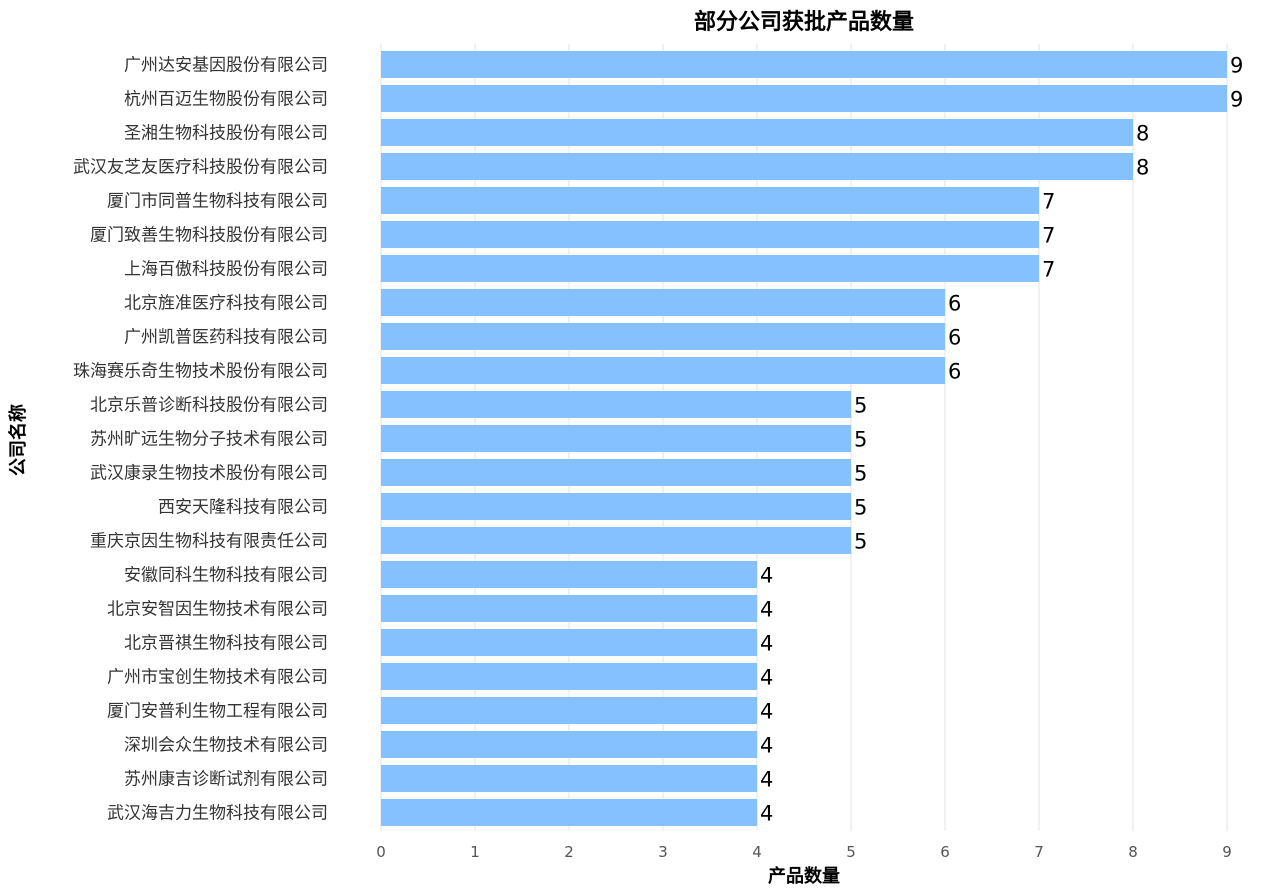 The image size is (1280, 896). What do you see at coordinates (226, 338) in the screenshot?
I see `category-label: 广州凯普医药科技有限公司` at bounding box center [226, 338].